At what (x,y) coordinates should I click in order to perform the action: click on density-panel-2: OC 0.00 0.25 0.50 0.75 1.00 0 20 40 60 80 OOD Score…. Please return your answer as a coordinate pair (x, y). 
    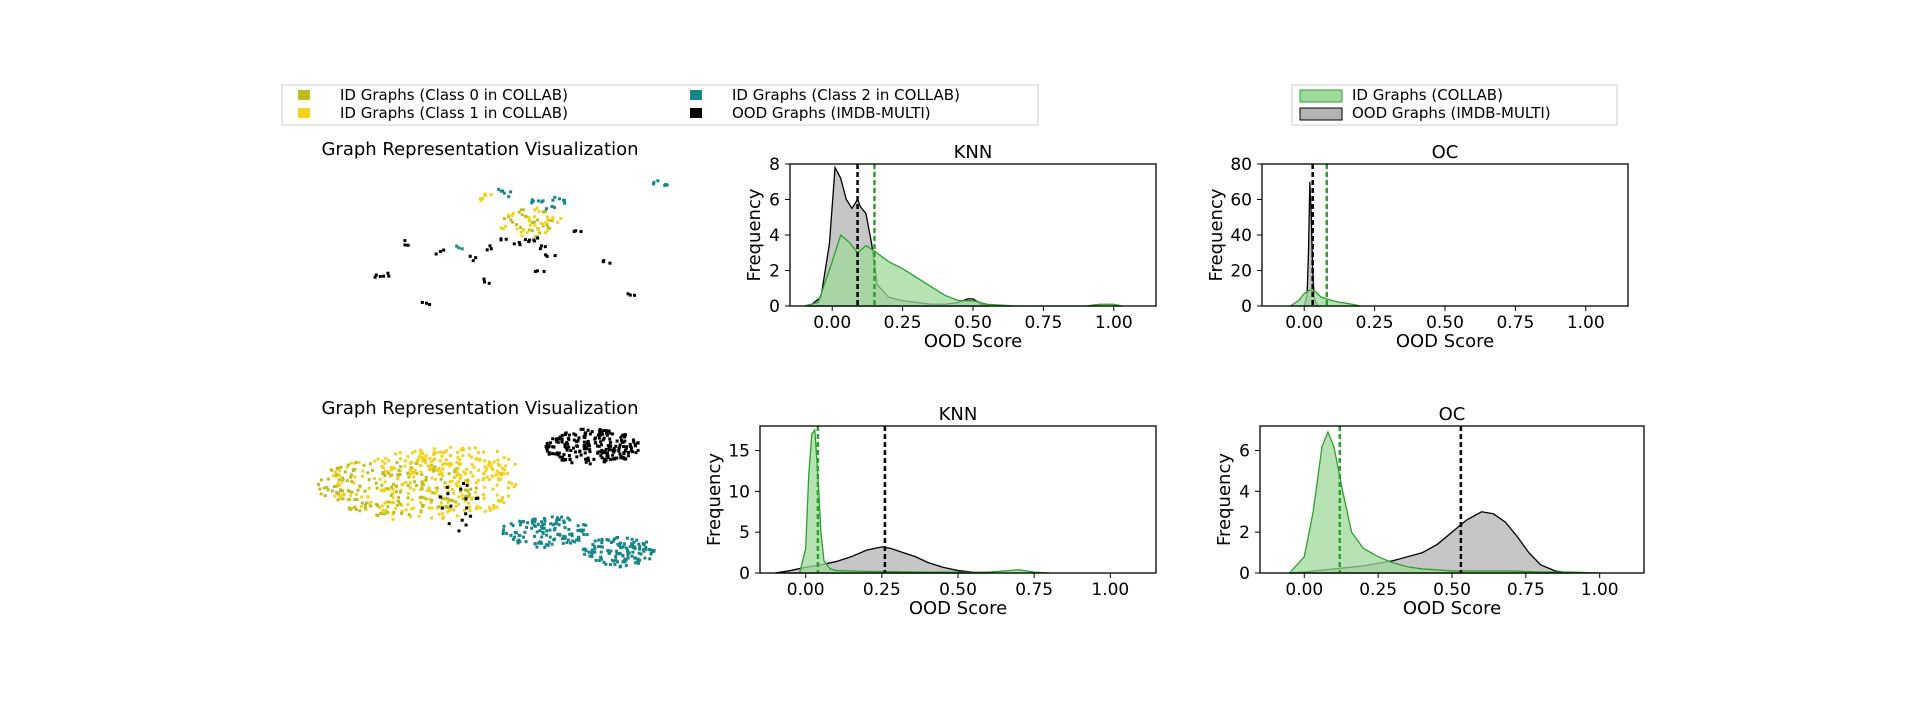
    Looking at the image, I should click on (1417, 247).